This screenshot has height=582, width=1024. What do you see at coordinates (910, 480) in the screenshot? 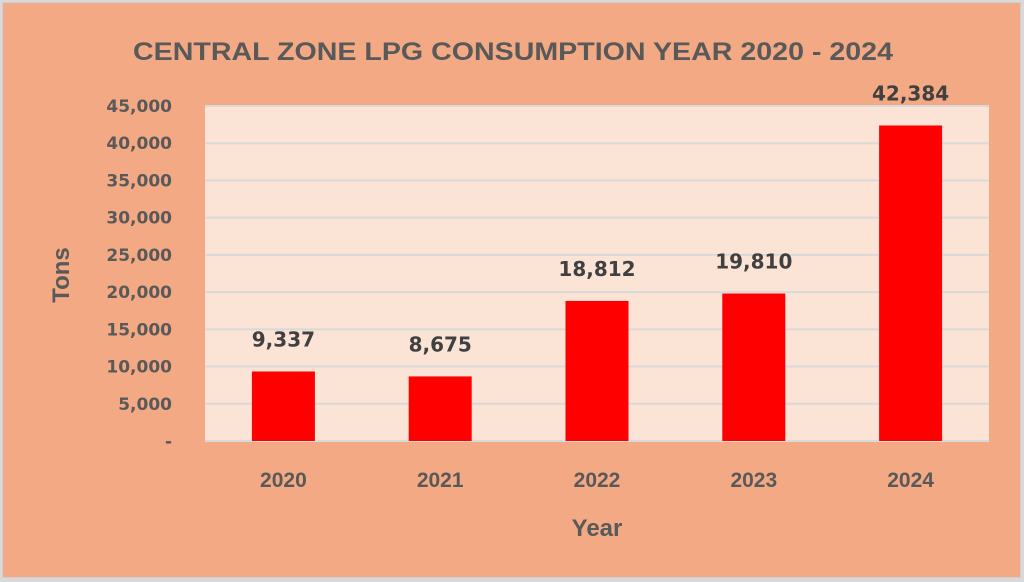
I see `x-tick-label: 2024` at bounding box center [910, 480].